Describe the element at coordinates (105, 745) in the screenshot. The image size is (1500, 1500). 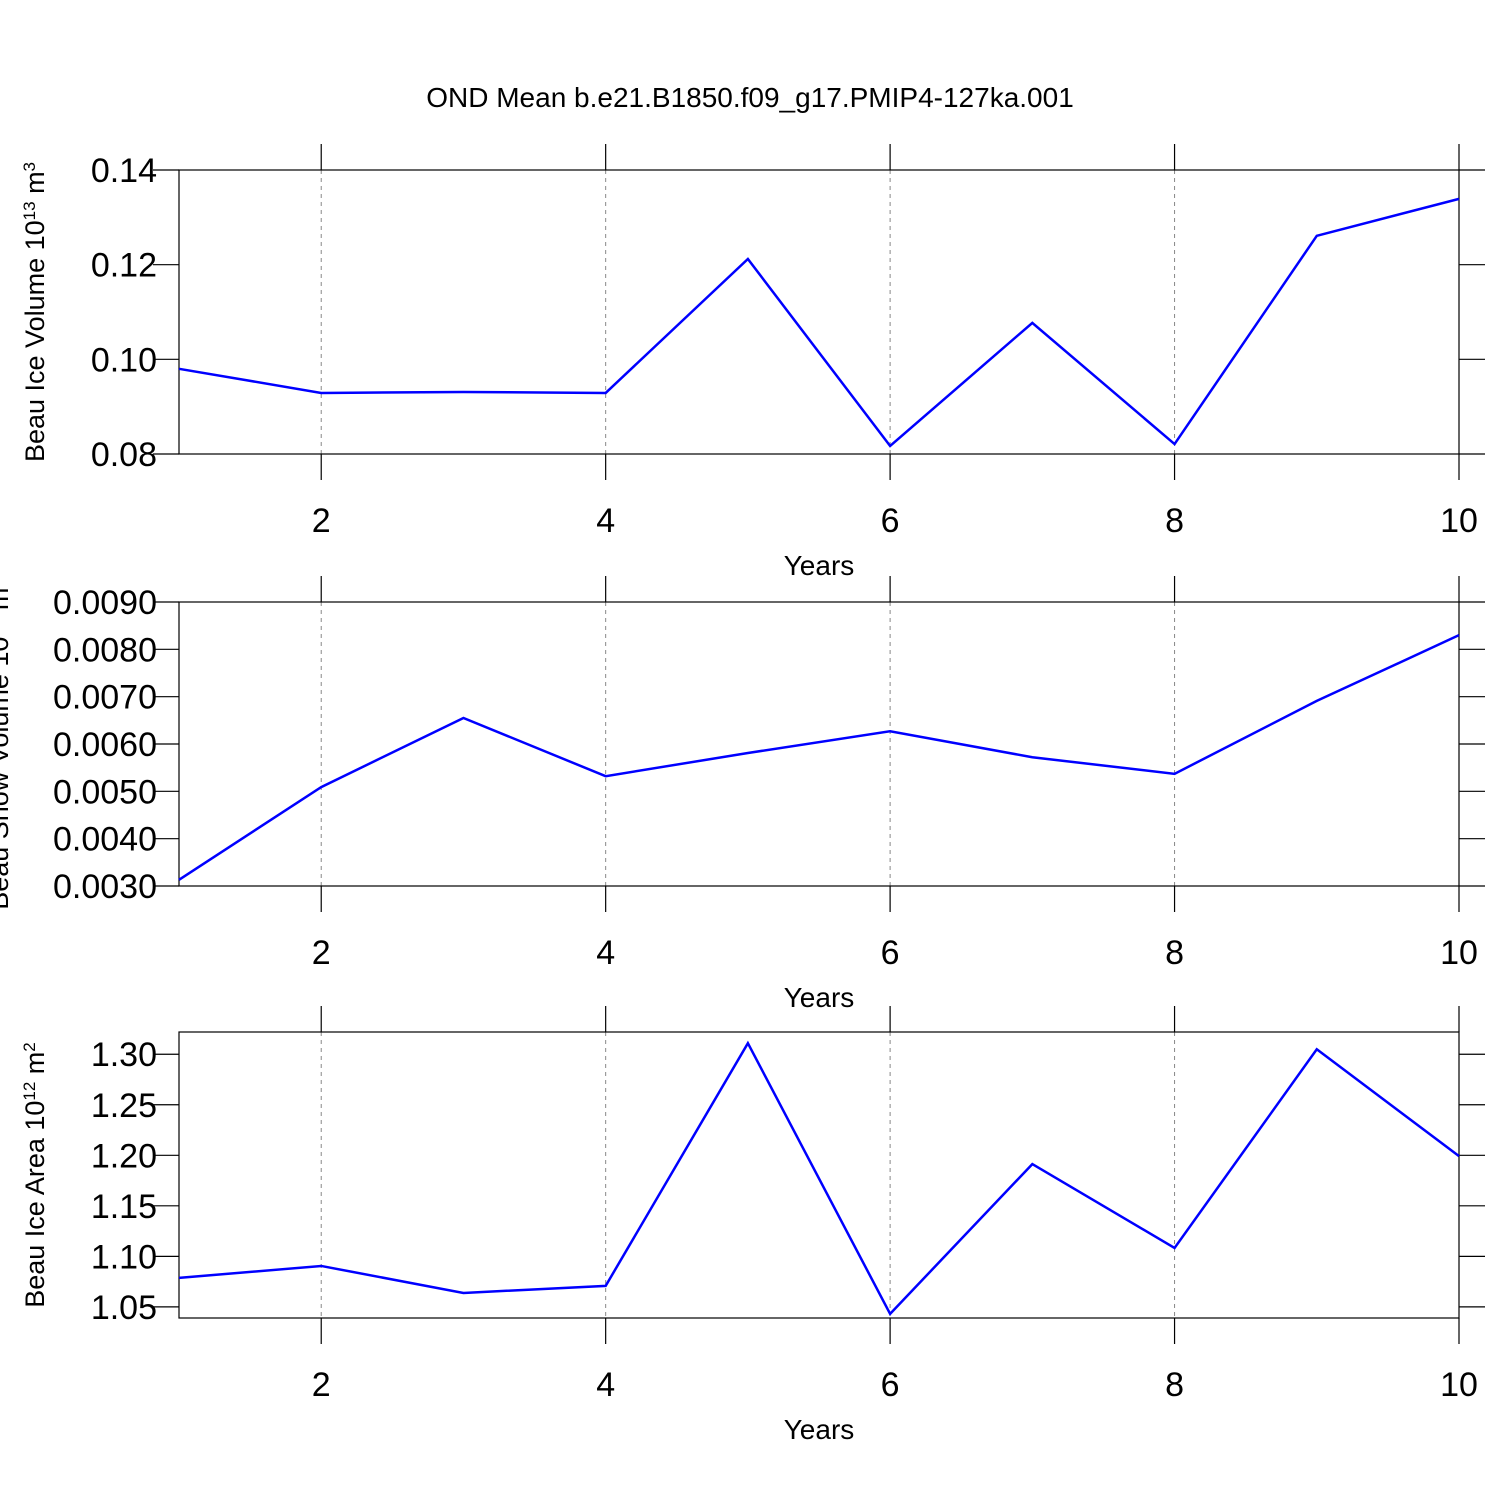
I see `y-tick-label: 0.0060` at that location.